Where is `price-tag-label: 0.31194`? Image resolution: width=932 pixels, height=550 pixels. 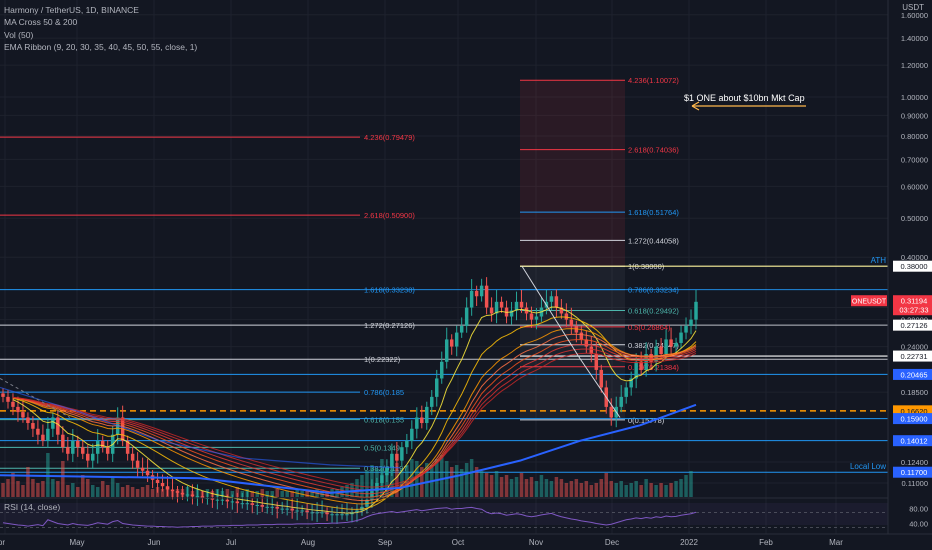 price-tag-label: 0.31194 is located at coordinates (914, 301).